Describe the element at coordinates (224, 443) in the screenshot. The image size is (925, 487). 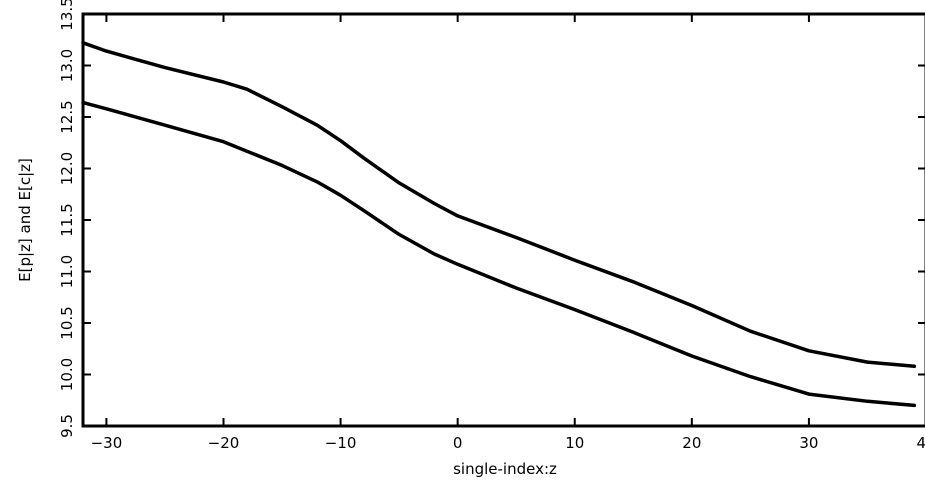
I see `x-tick-label: −20` at that location.